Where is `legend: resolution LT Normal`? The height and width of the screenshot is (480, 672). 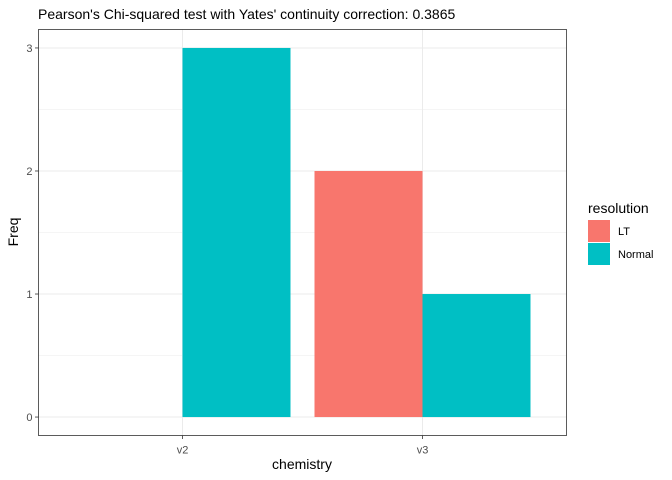 legend: resolution LT Normal is located at coordinates (620, 232).